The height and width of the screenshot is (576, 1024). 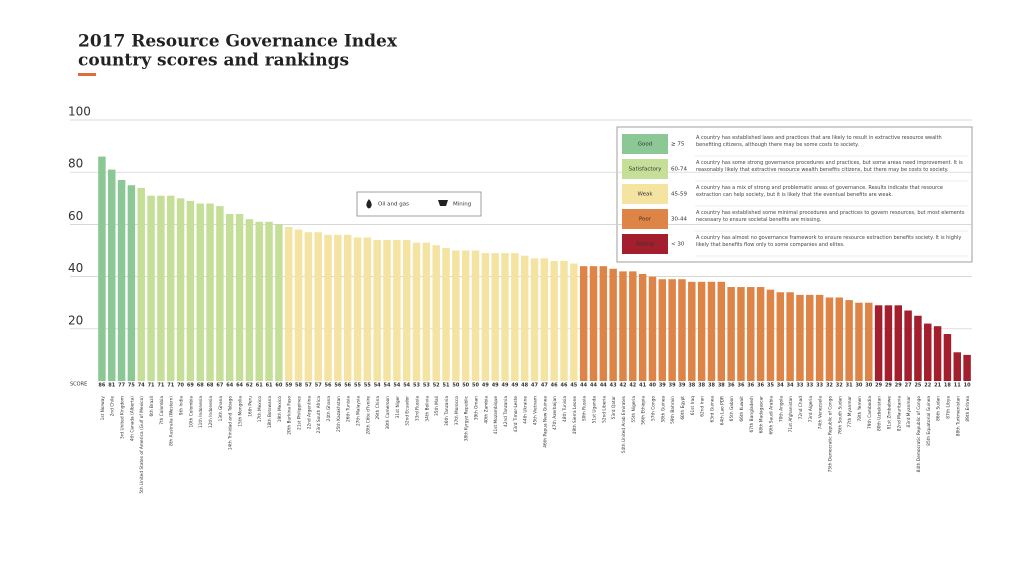 What do you see at coordinates (554, 386) in the screenshot?
I see `score-value: 46` at bounding box center [554, 386].